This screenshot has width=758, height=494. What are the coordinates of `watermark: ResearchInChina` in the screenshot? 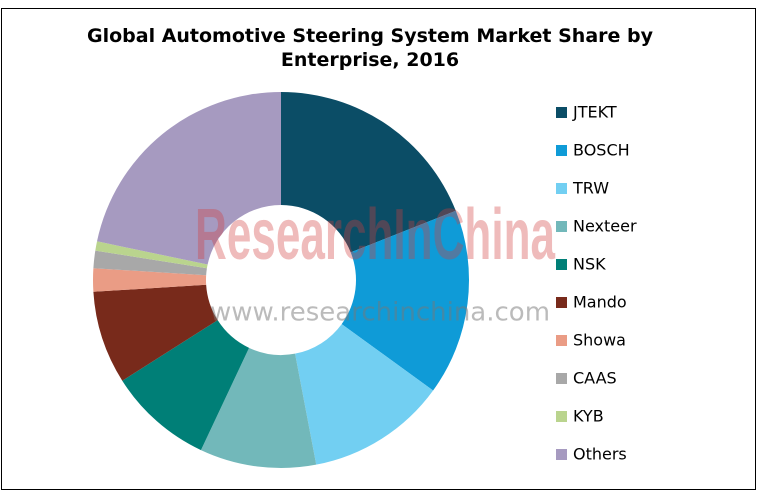 It's located at (375, 235).